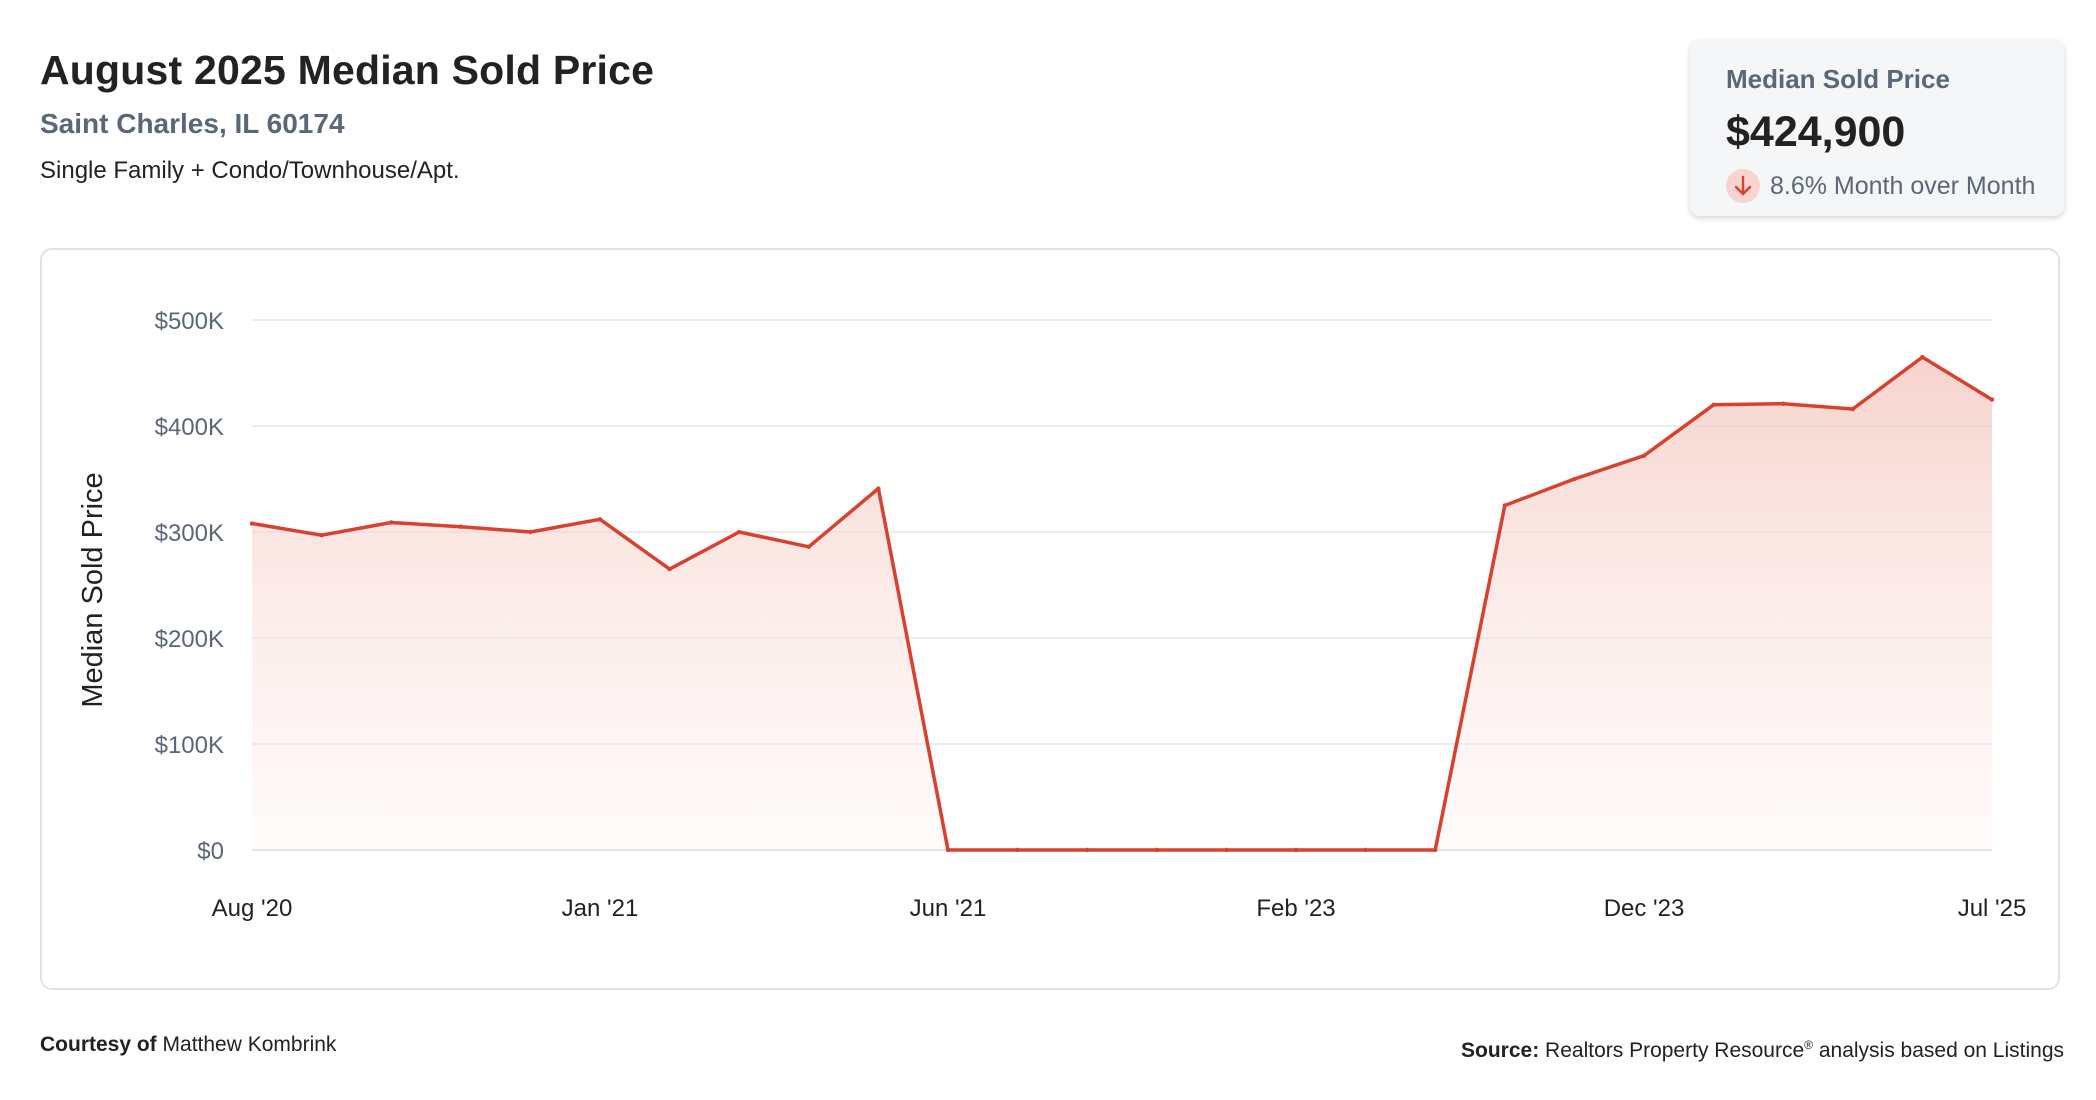 This screenshot has height=1100, width=2096. Describe the element at coordinates (948, 908) in the screenshot. I see `x-tick-label: Jun '21` at that location.